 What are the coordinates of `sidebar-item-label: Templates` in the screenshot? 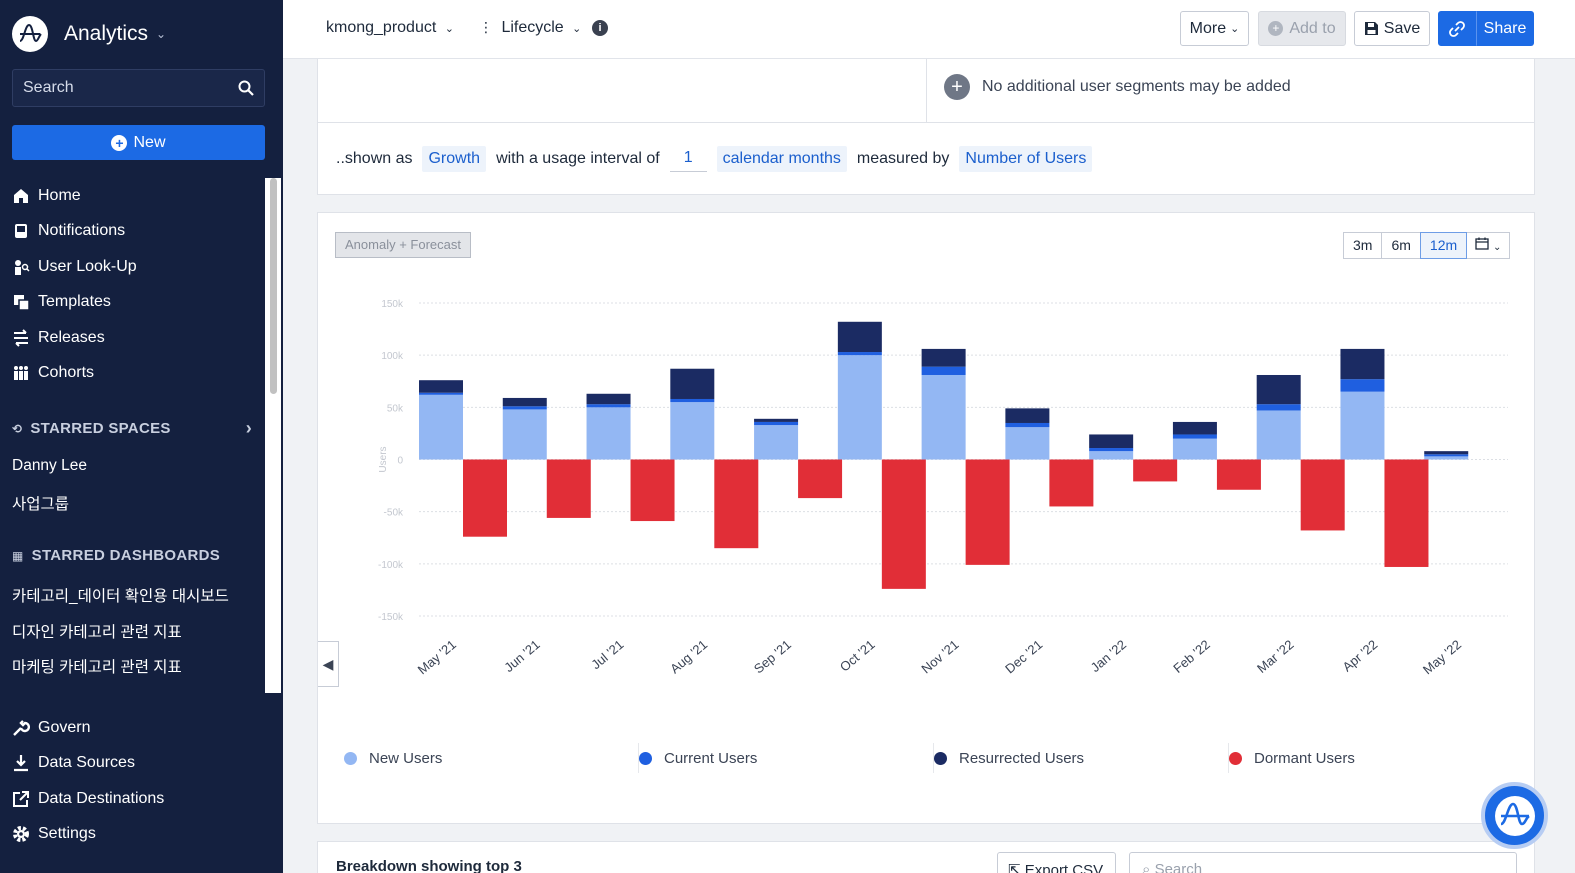 It's located at (74, 302).